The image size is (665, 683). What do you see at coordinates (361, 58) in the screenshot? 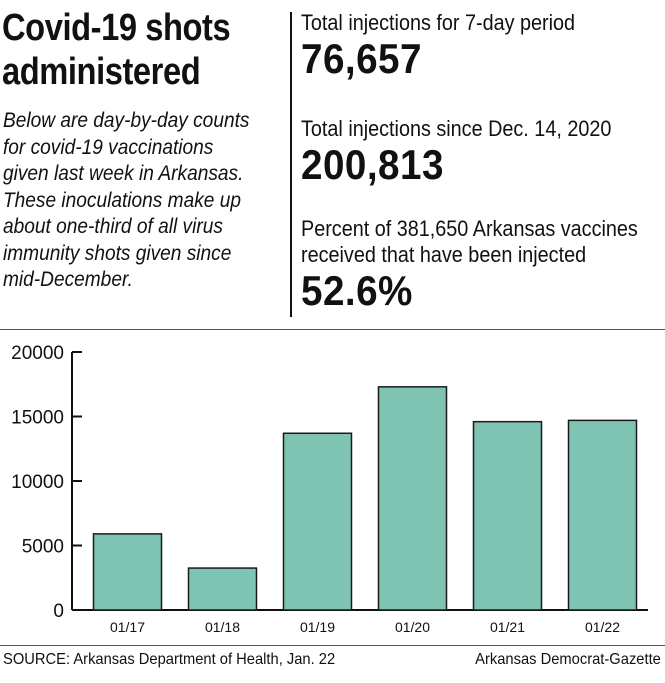
I see `stat-value: 76,657` at bounding box center [361, 58].